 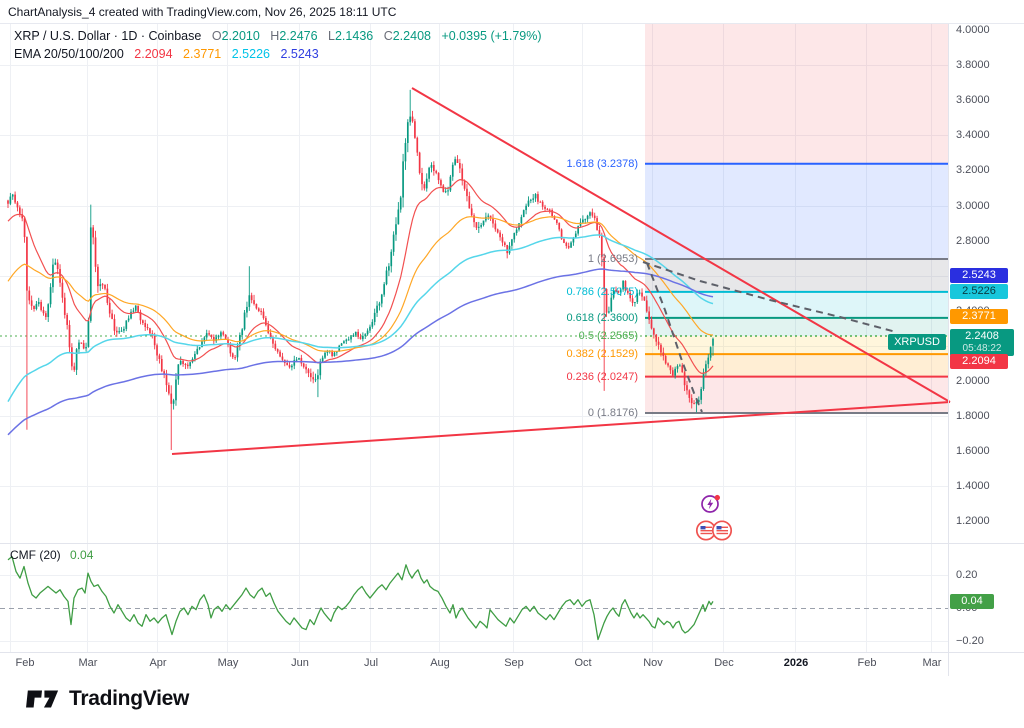 What do you see at coordinates (602, 376) in the screenshot?
I see `fib-level-label: 0.236 (2.0247)` at bounding box center [602, 376].